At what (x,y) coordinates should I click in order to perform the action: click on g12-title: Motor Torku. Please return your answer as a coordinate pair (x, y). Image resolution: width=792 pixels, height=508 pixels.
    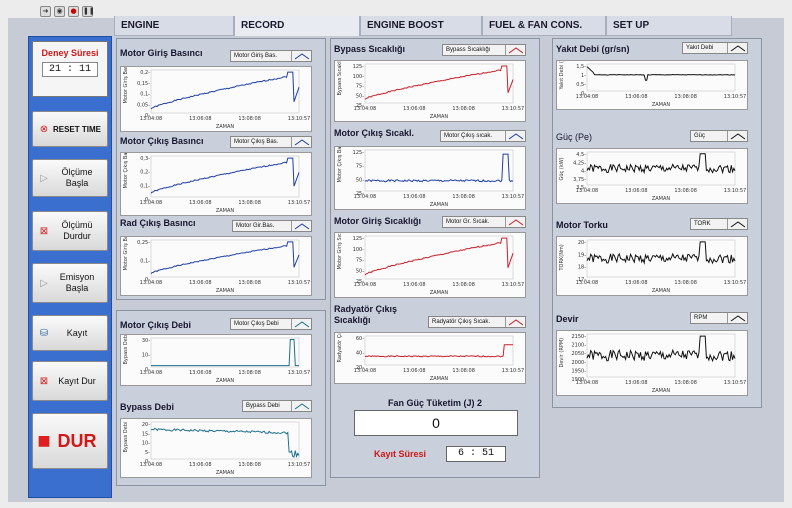
    Looking at the image, I should click on (582, 225).